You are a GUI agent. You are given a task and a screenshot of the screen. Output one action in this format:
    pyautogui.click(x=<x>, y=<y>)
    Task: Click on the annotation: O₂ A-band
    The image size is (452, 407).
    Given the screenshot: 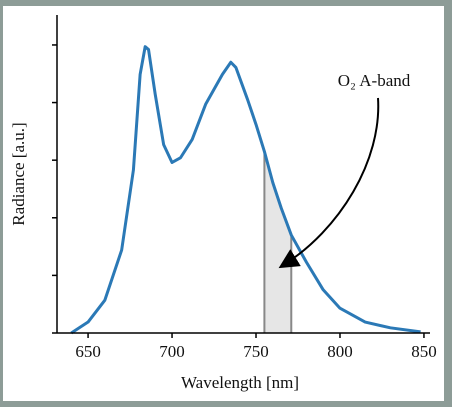 What is the action you would take?
    pyautogui.click(x=374, y=80)
    